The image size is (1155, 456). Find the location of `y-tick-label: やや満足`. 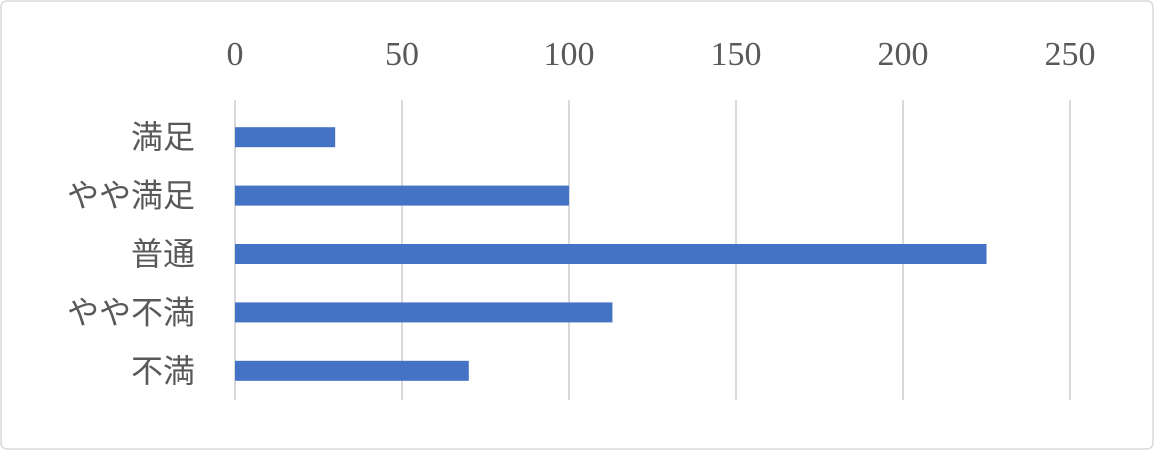

y-tick-label: やや満足 is located at coordinates (131, 196).